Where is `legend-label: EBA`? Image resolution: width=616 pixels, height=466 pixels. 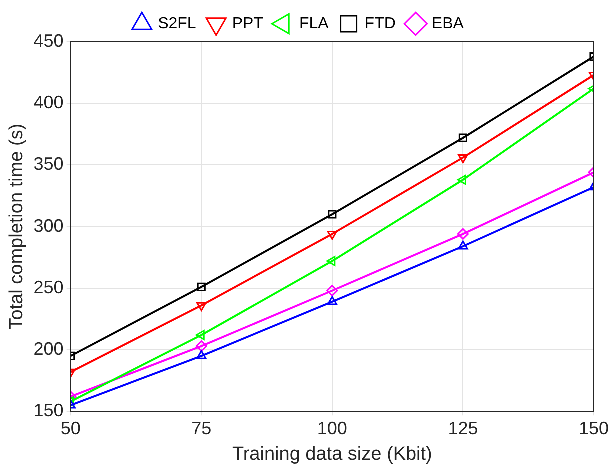
legend-label: EBA is located at coordinates (448, 23).